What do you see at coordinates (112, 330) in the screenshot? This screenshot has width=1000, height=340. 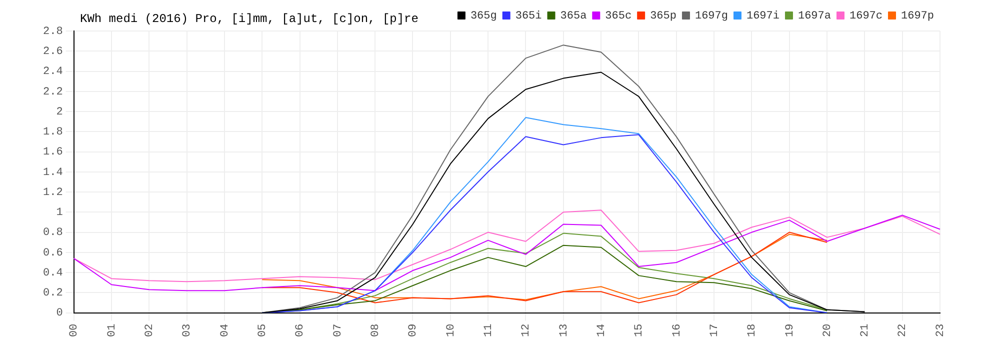 I see `x-tick-label: 01` at bounding box center [112, 330].